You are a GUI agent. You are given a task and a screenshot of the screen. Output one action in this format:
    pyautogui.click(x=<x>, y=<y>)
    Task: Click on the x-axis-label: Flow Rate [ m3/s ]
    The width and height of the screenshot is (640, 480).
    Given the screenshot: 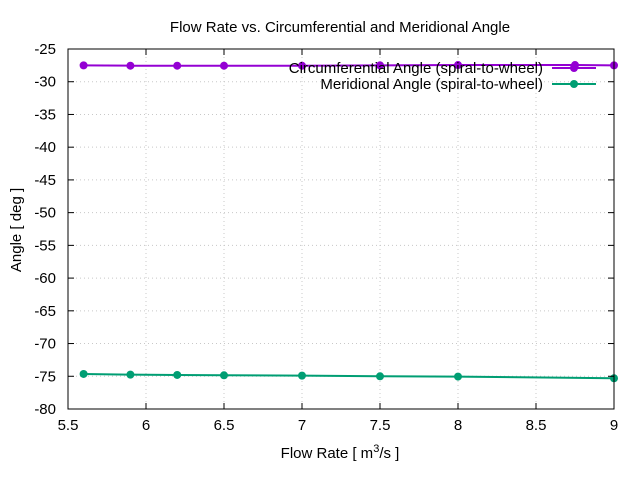 What is the action you would take?
    pyautogui.click(x=340, y=452)
    